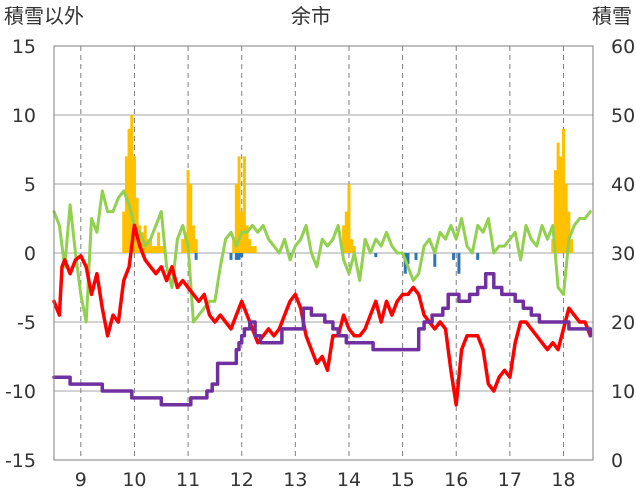 Image resolution: width=636 pixels, height=501 pixels. Describe the element at coordinates (623, 323) in the screenshot. I see `y-tick-right: 20` at that location.